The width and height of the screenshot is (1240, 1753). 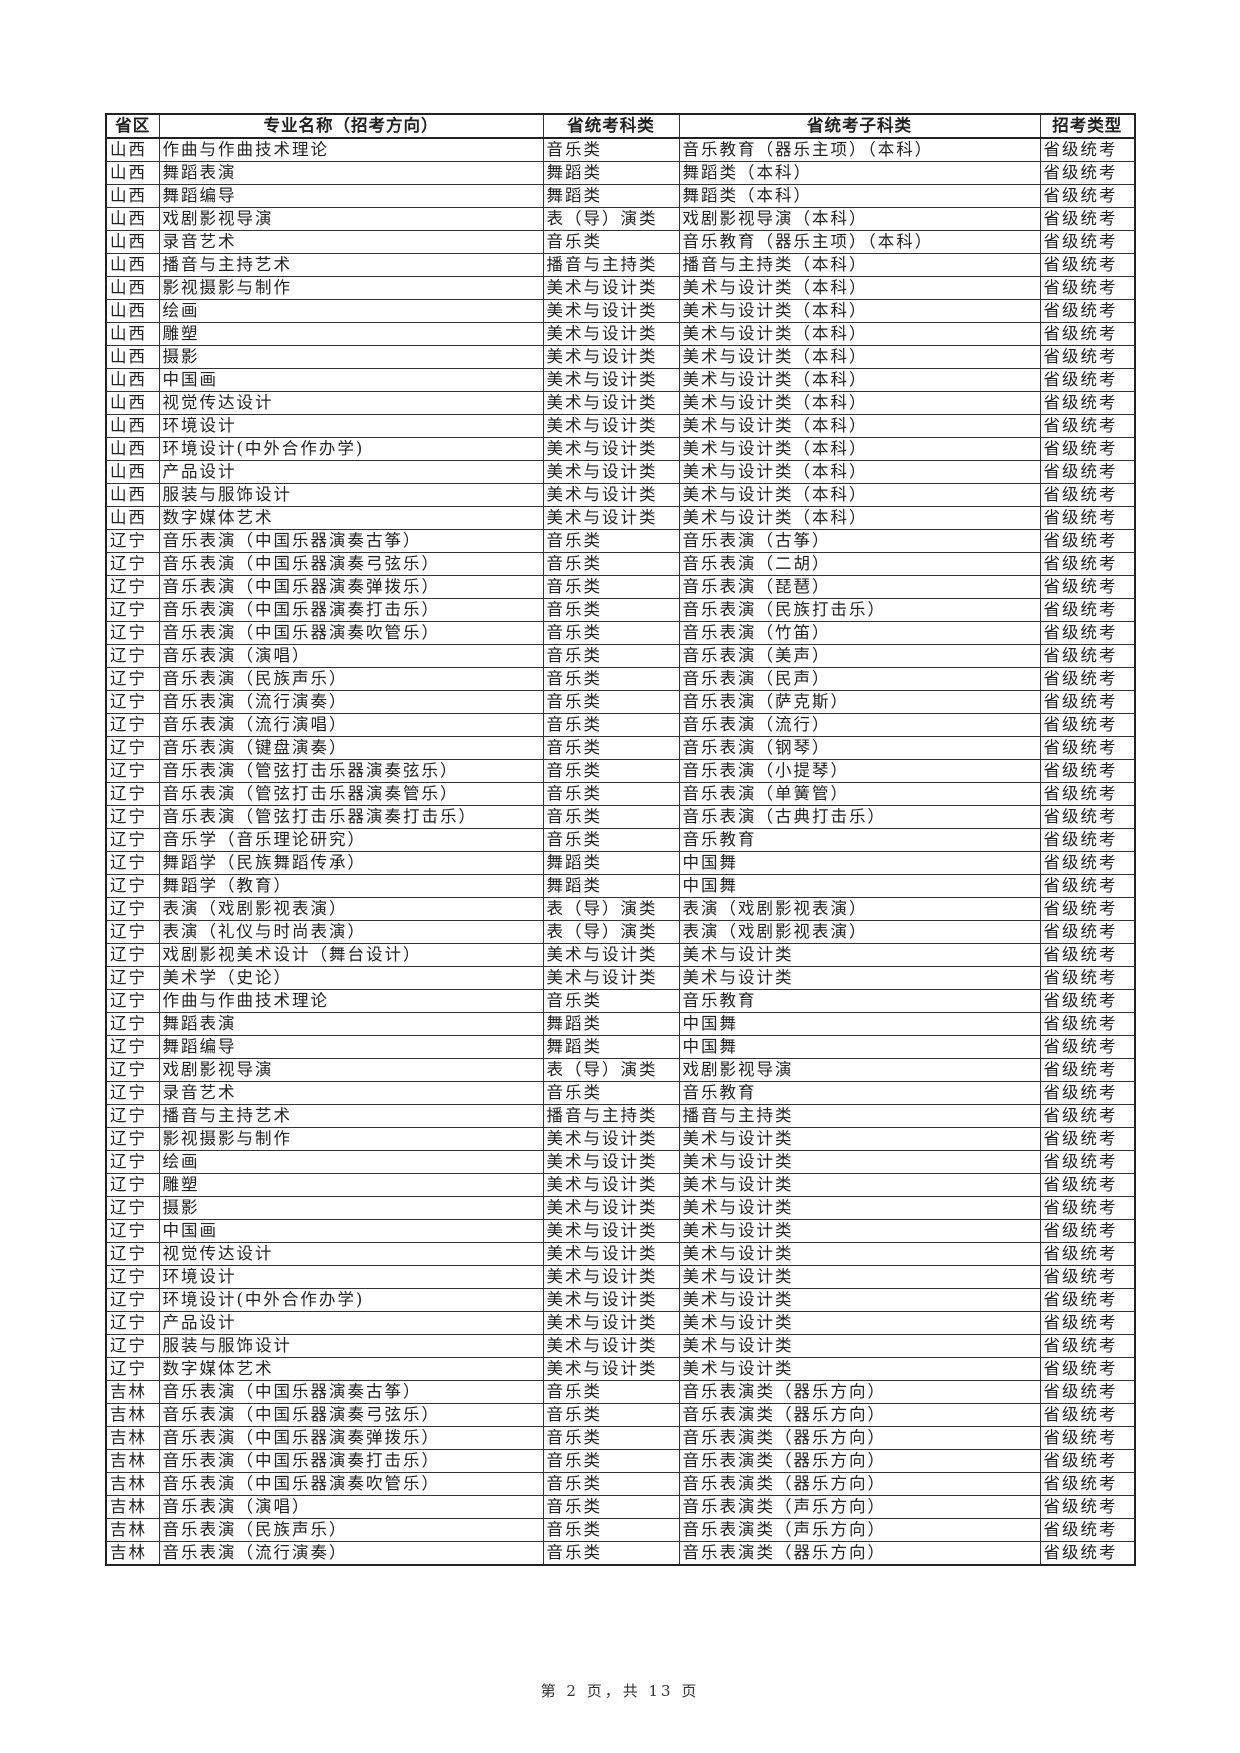 What do you see at coordinates (611, 126) in the screenshot?
I see `header-exam-category: 省统考科类` at bounding box center [611, 126].